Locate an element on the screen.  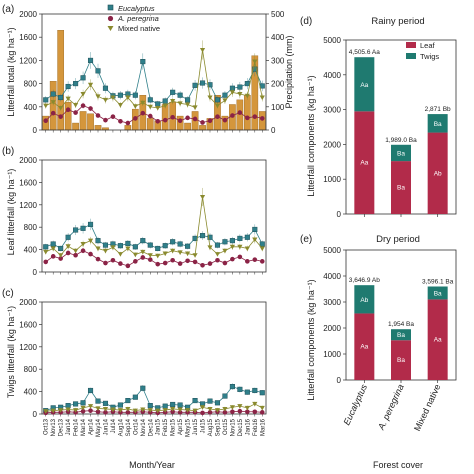
bar-twigs-label-e-2: Ba is located at coordinates (438, 293).